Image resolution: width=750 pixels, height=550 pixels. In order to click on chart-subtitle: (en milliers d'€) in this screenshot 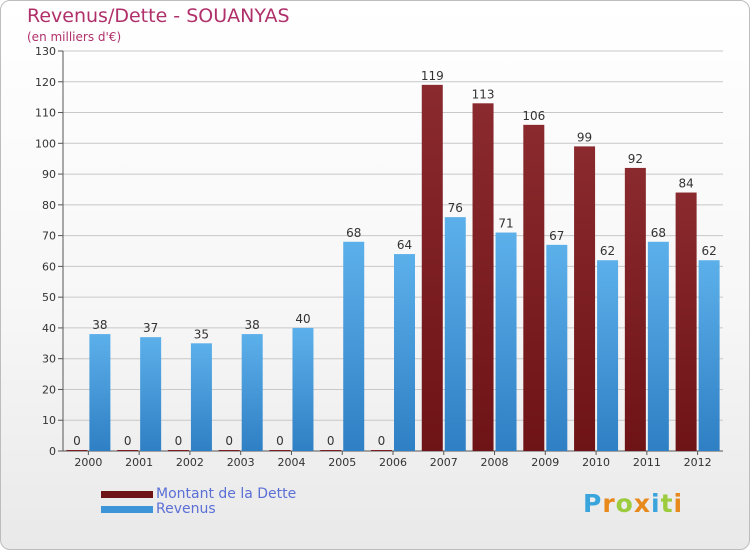, I will do `click(74, 37)`.